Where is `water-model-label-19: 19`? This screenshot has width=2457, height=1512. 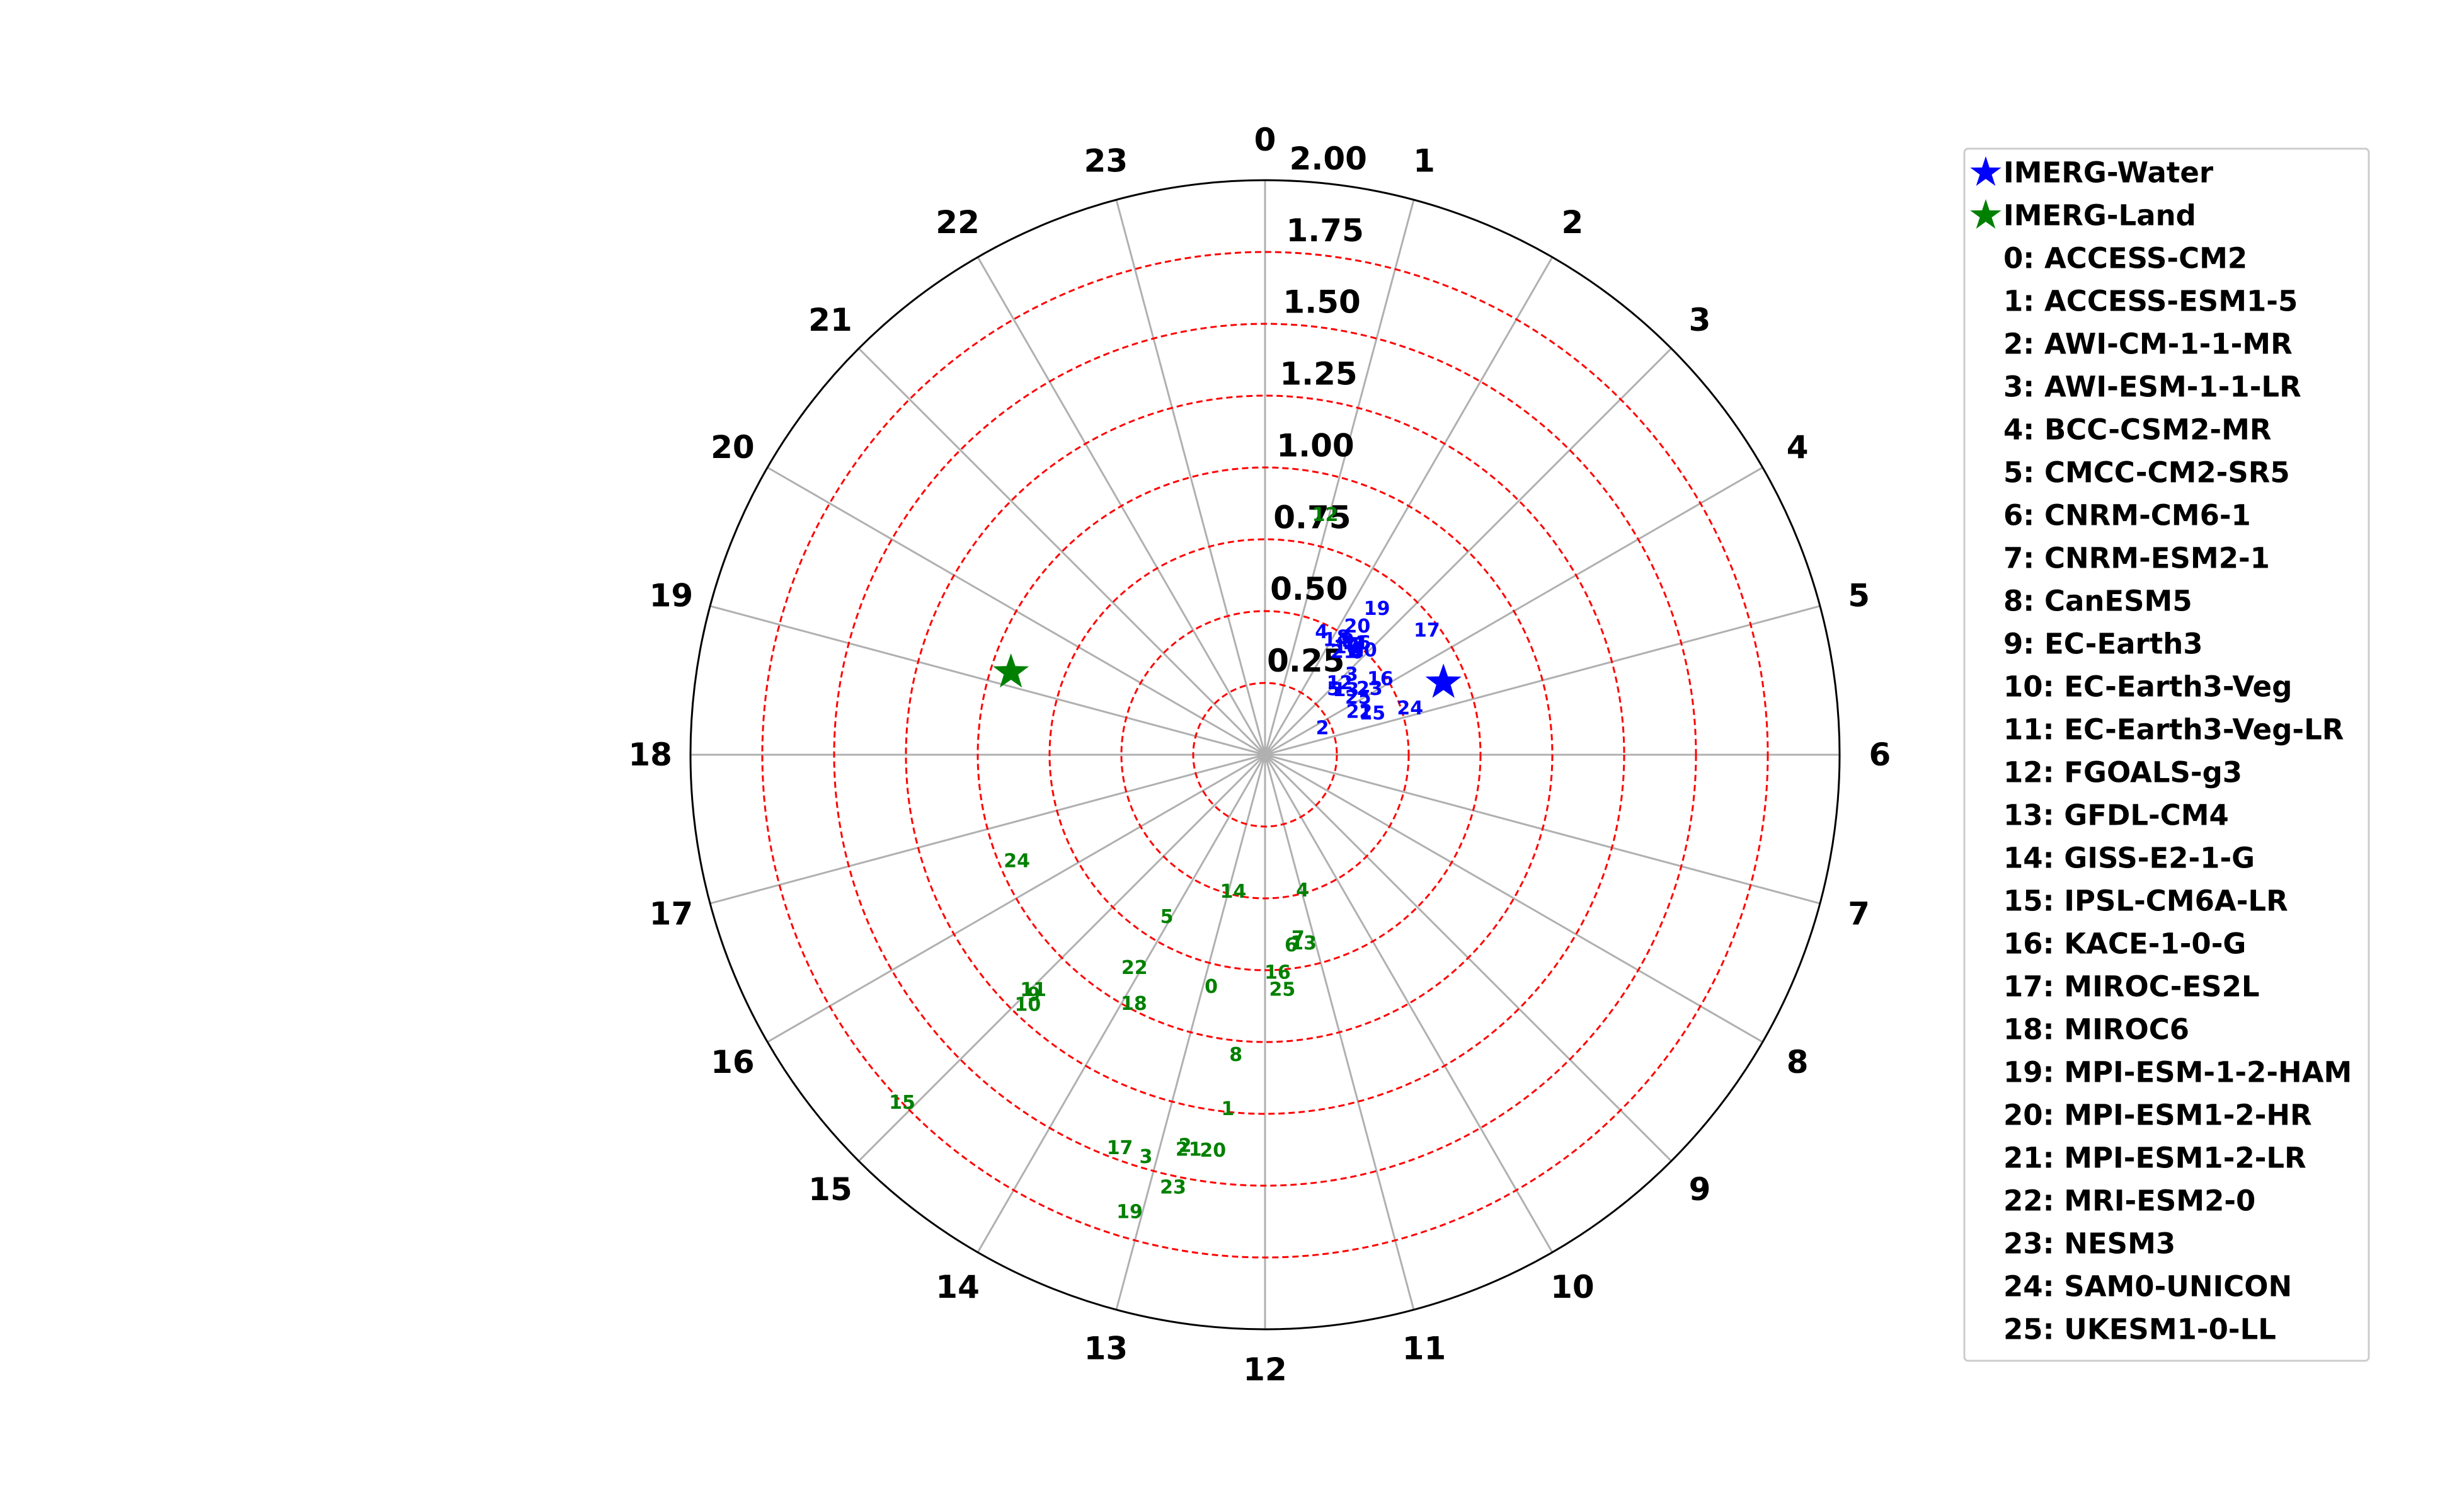 water-model-label-19: 19 is located at coordinates (1377, 609).